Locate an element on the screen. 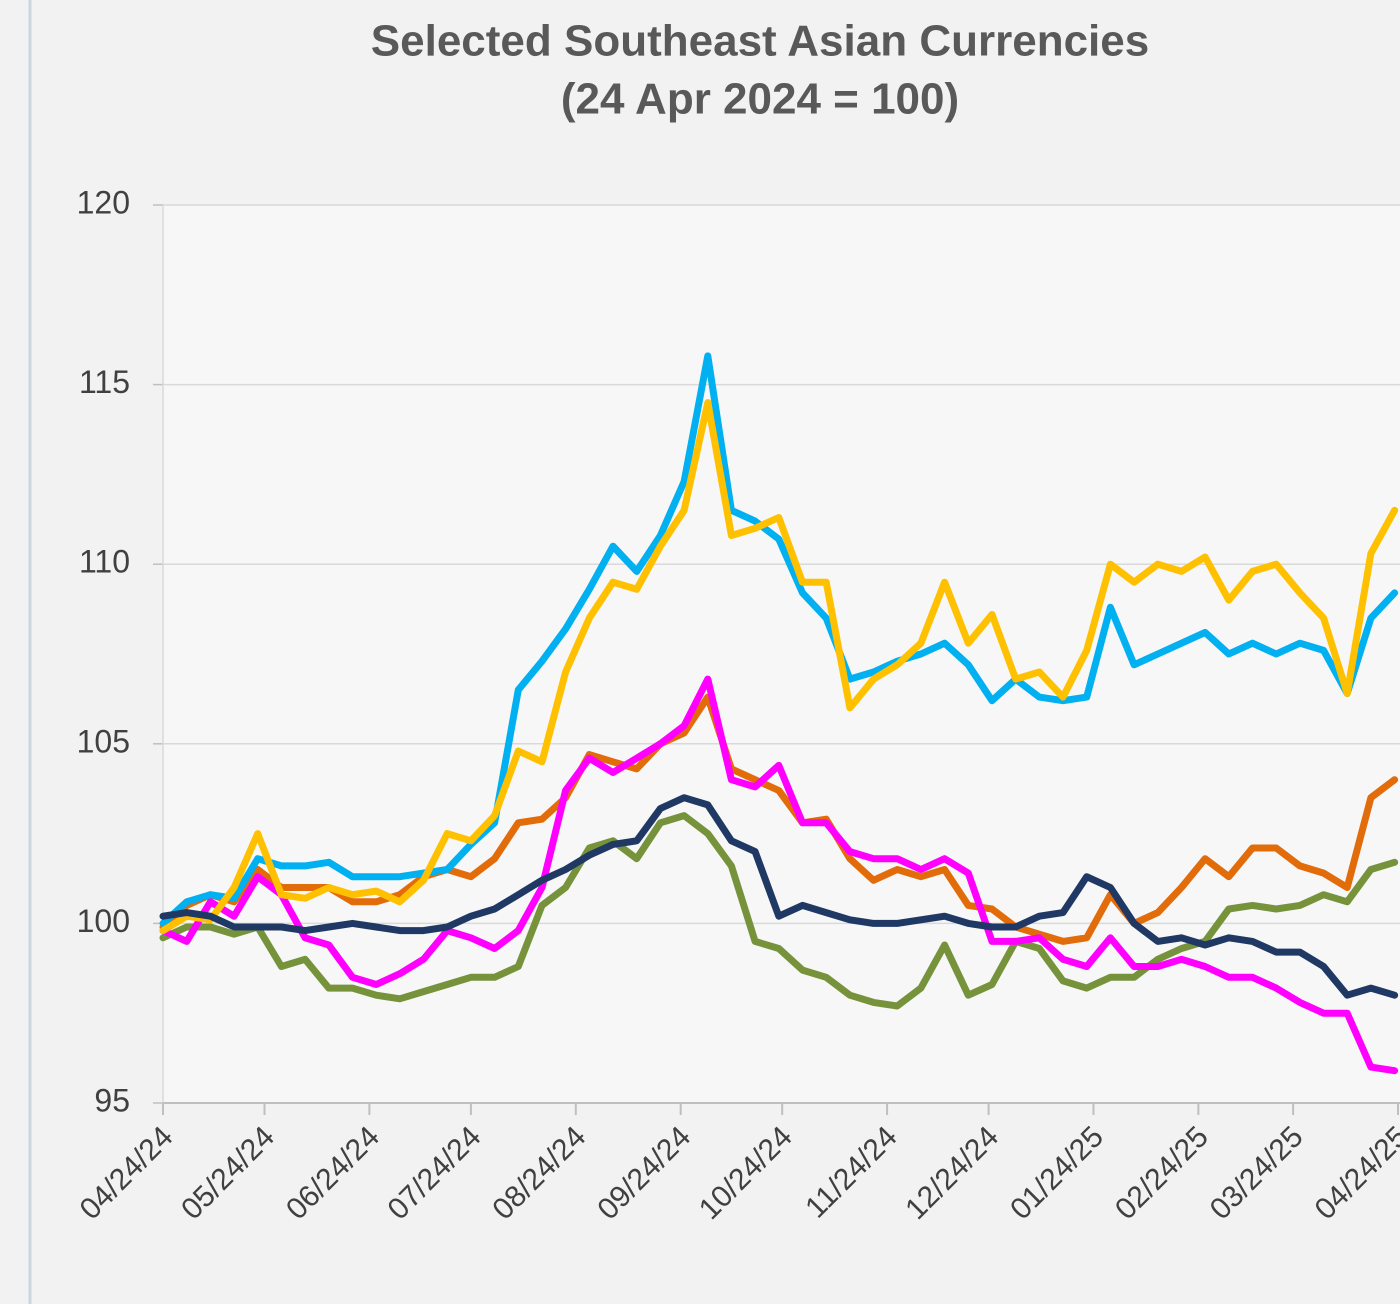 Image resolution: width=1400 pixels, height=1304 pixels. y-tick-label: 95 is located at coordinates (112, 1100).